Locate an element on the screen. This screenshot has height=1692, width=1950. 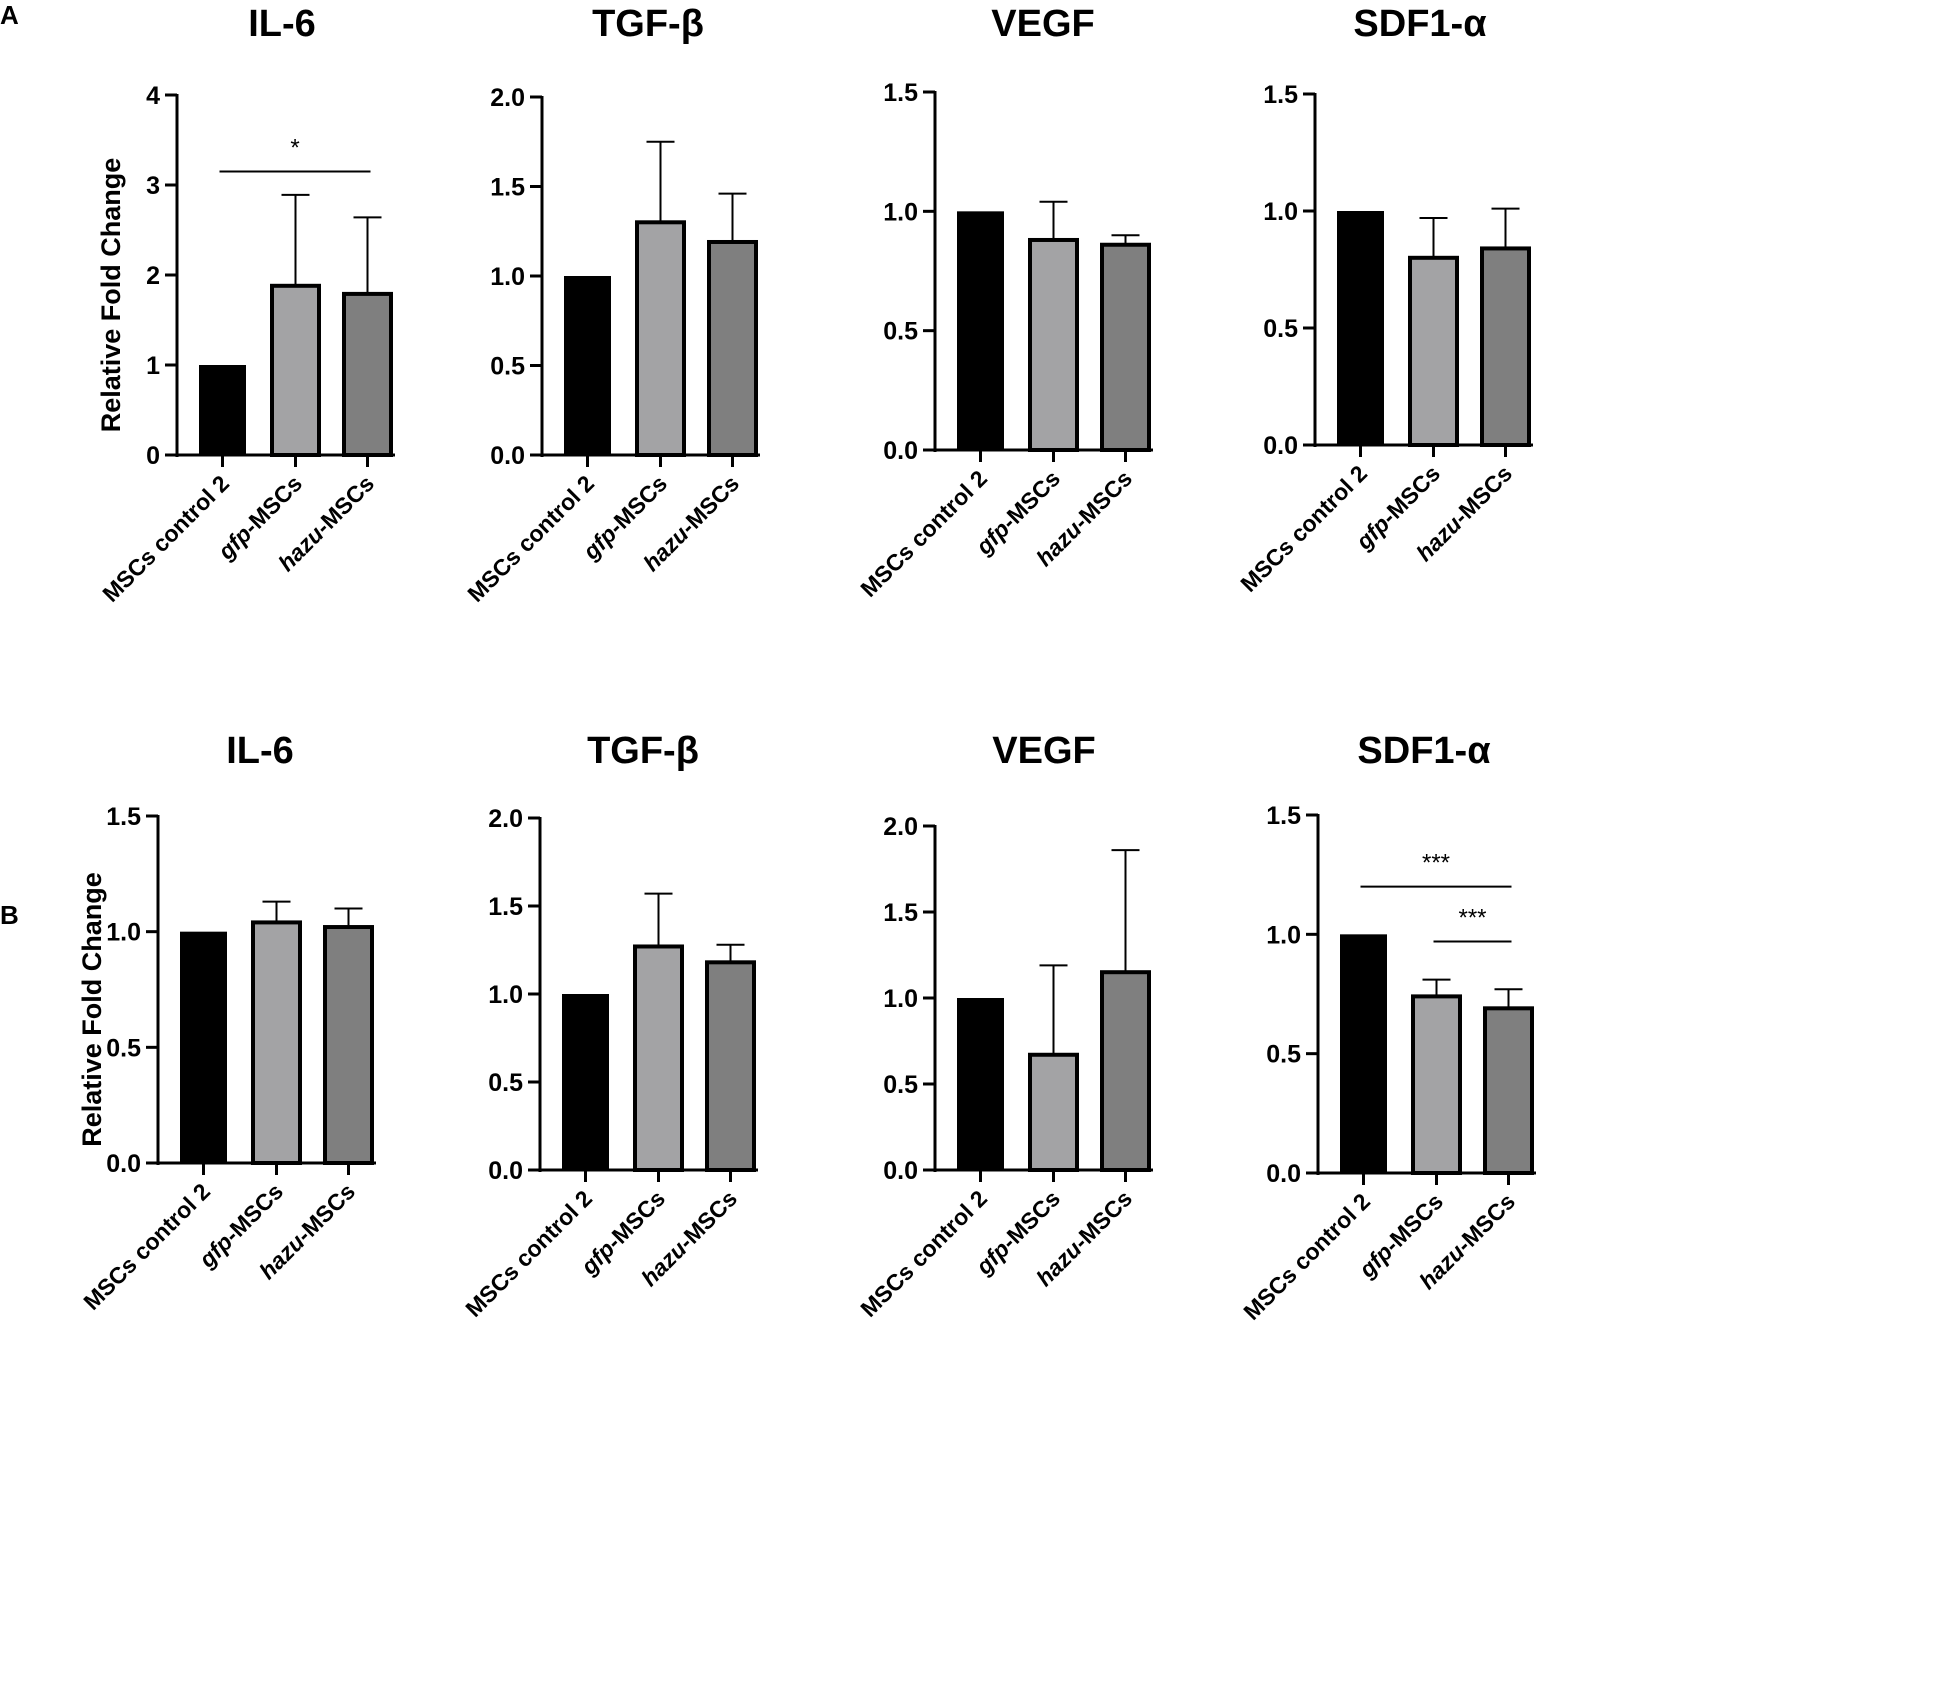
y-tick-label: 2 is located at coordinates (153, 276).